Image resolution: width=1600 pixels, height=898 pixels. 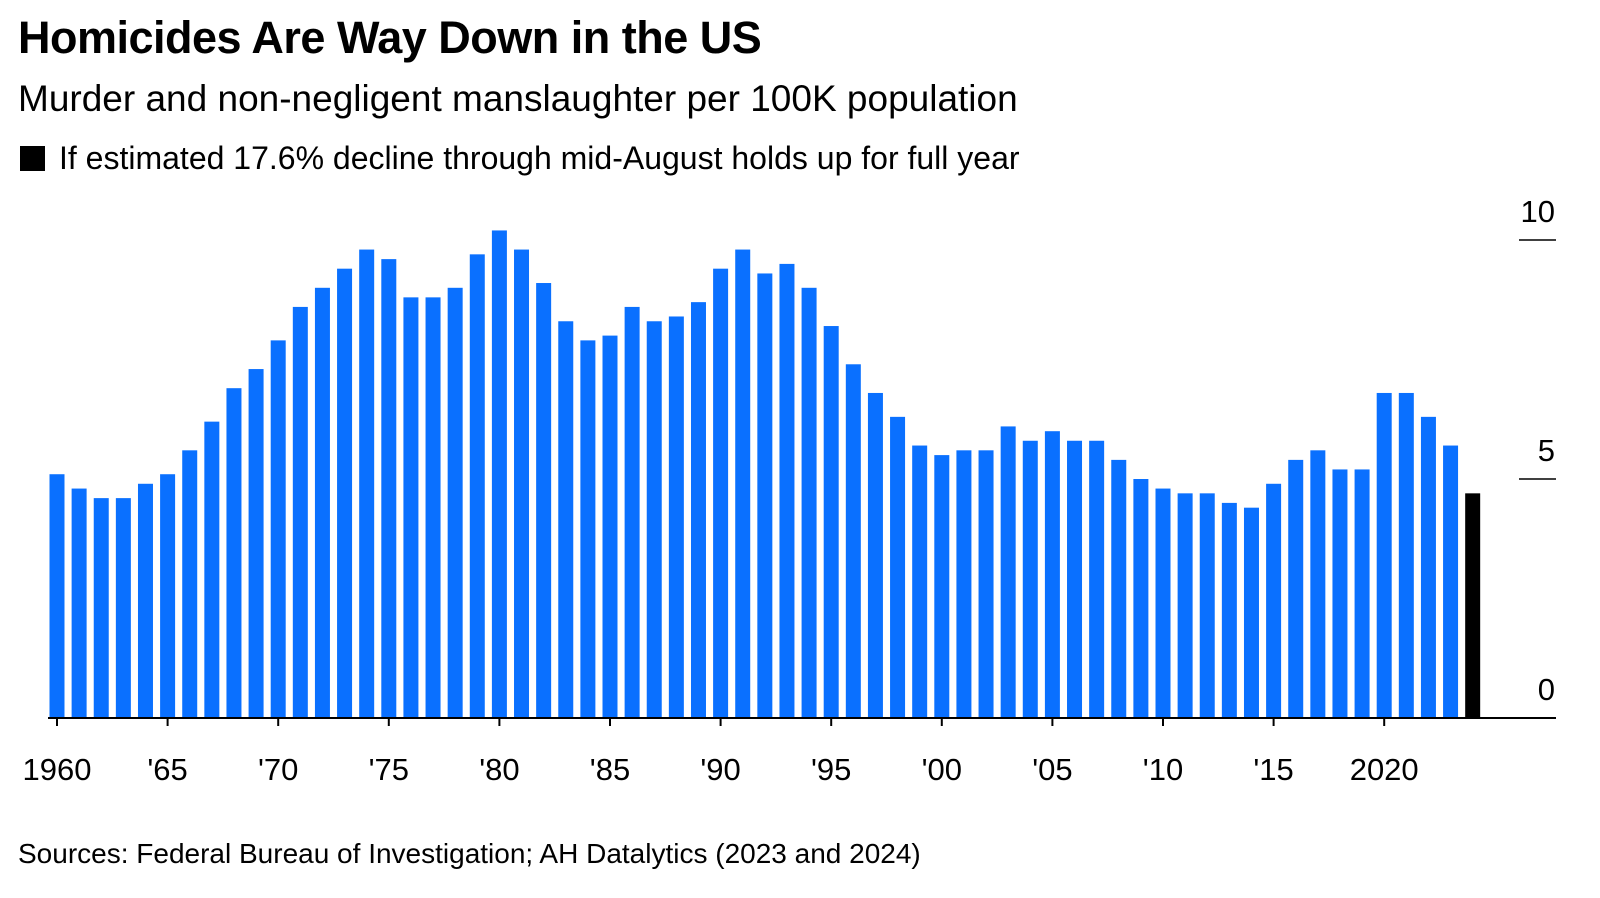 What do you see at coordinates (433, 507) in the screenshot?
I see `bar-1977` at bounding box center [433, 507].